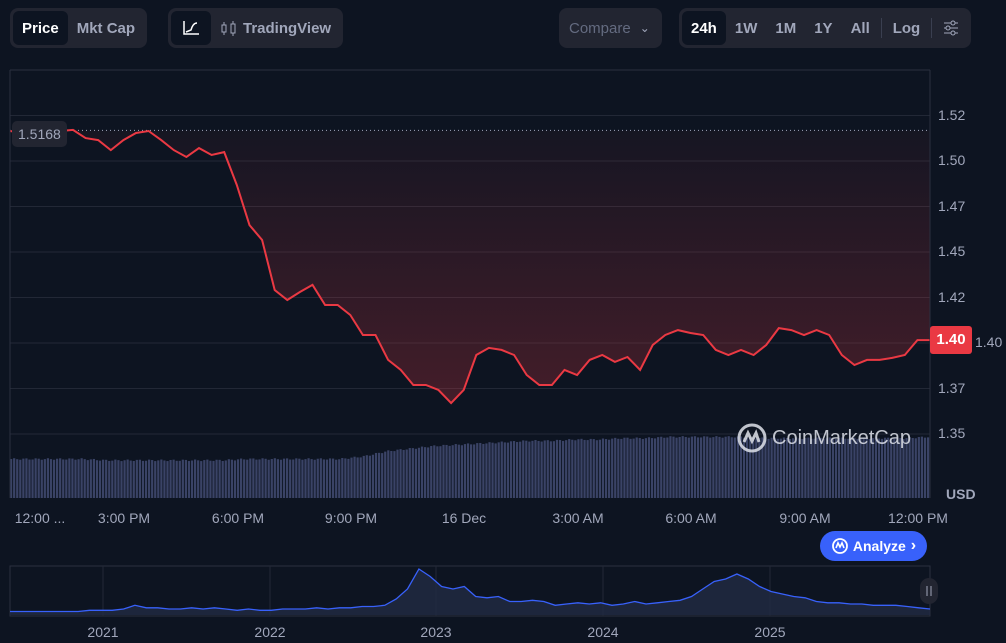 The width and height of the screenshot is (1006, 643). What do you see at coordinates (906, 28) in the screenshot?
I see `log-toggle: Log` at bounding box center [906, 28].